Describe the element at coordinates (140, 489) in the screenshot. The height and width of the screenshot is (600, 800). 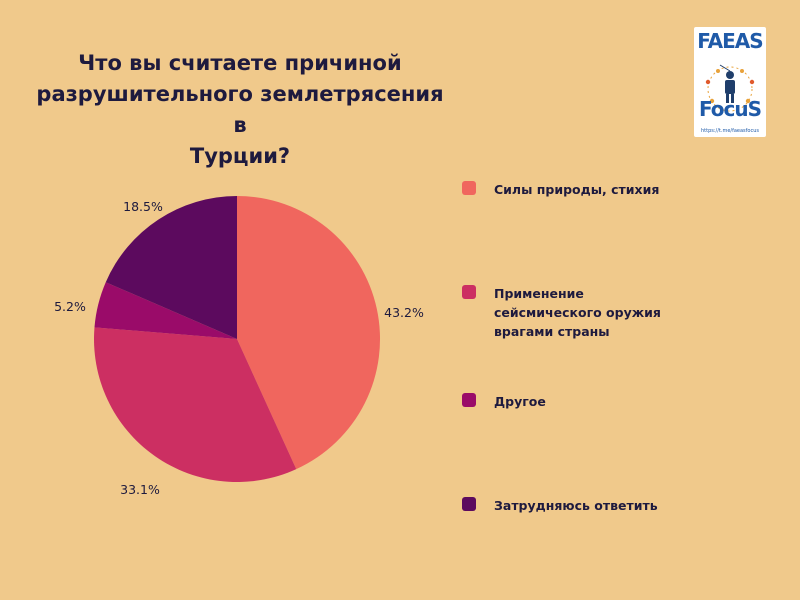
I see `pie-label-seismic-weapon: 33.1%` at that location.